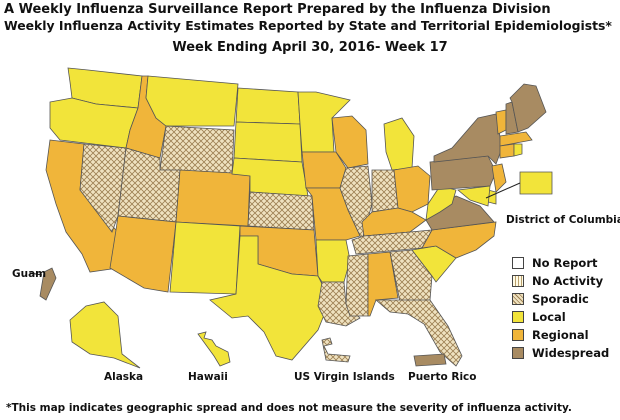 The image size is (620, 420). Describe the element at coordinates (124, 377) in the screenshot. I see `label-alaska: Alaska` at that location.